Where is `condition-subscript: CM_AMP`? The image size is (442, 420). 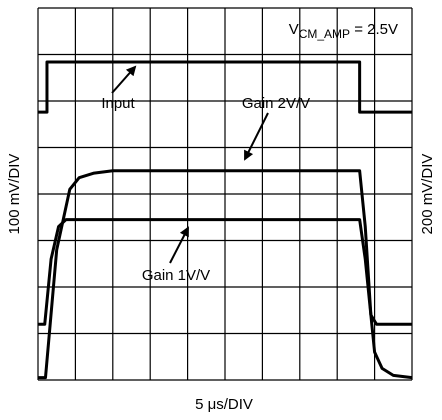
condition-subscript: CM_AMP is located at coordinates (324, 34).